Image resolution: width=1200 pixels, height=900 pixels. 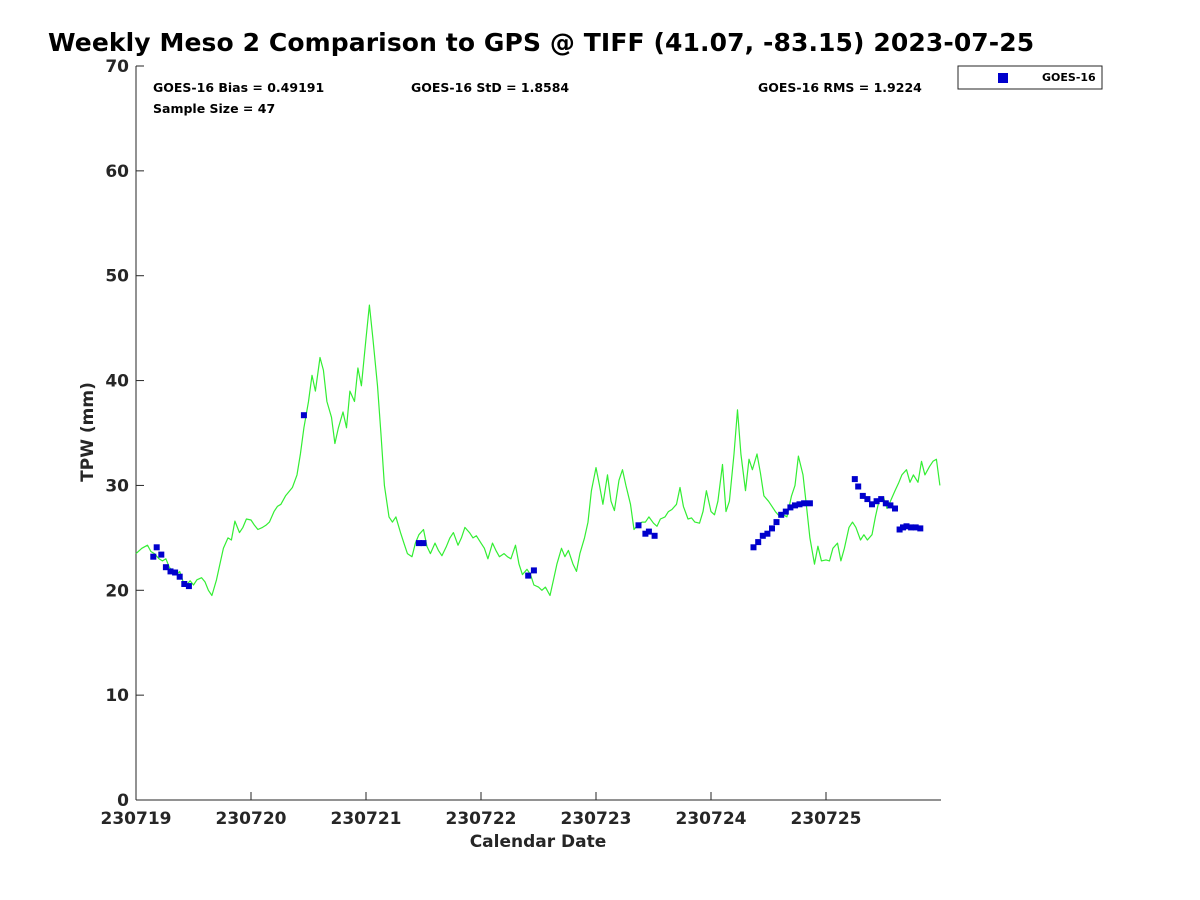 What do you see at coordinates (238, 87) in the screenshot?
I see `bias-annotation: GOES-16 Bias = 0.49191` at bounding box center [238, 87].